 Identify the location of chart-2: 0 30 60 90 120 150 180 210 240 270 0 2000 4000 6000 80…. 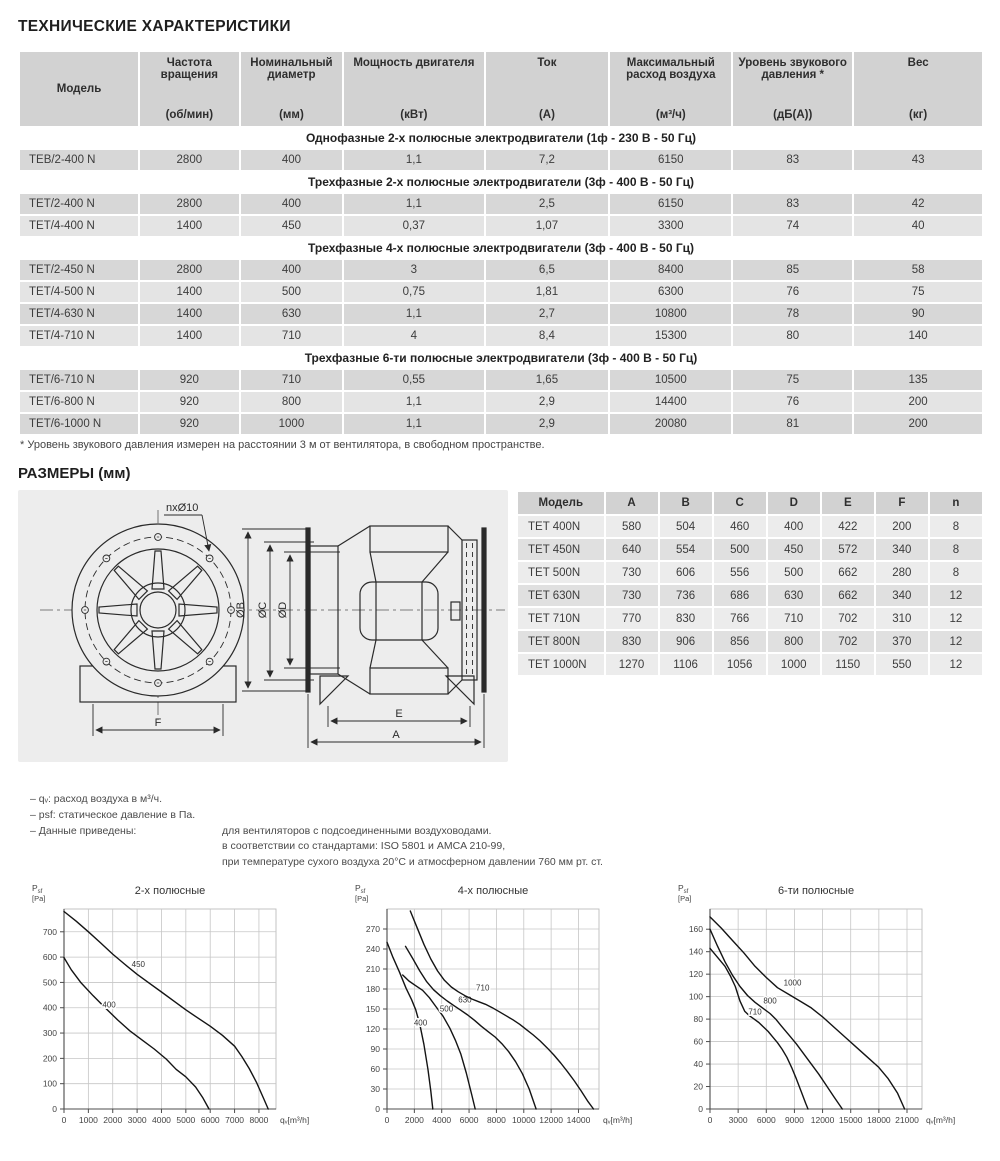
(493, 1004).